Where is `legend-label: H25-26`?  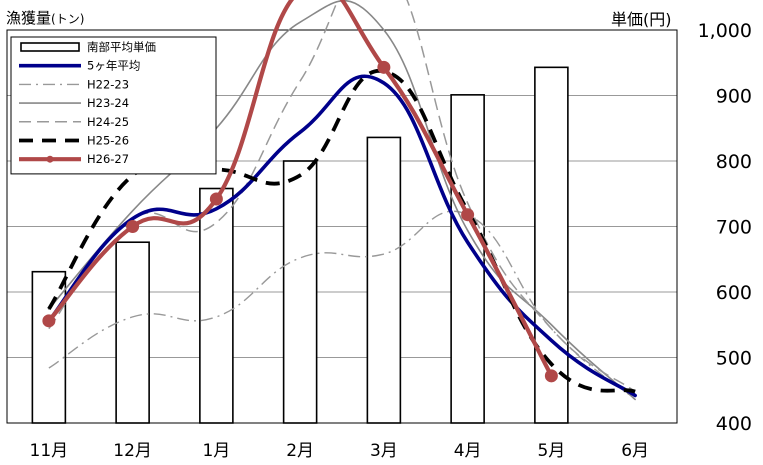 legend-label: H25-26 is located at coordinates (108, 141).